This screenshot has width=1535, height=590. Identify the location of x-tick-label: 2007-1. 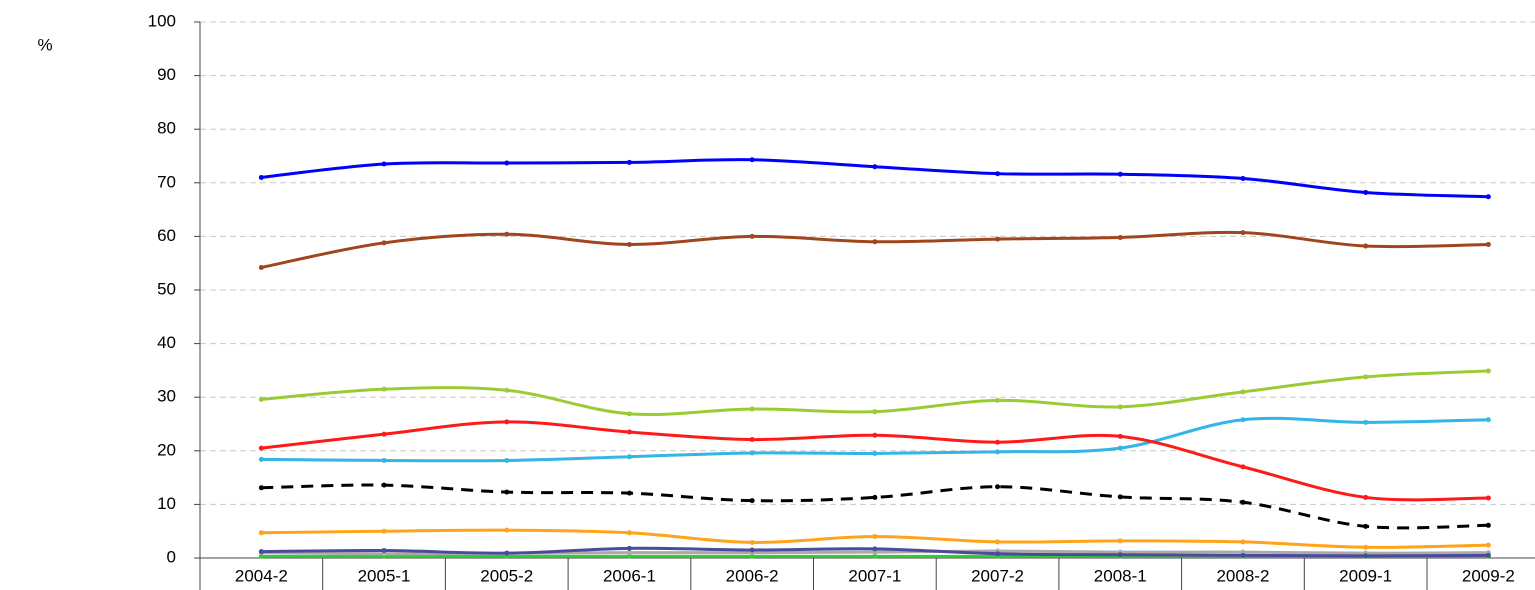
(874, 575).